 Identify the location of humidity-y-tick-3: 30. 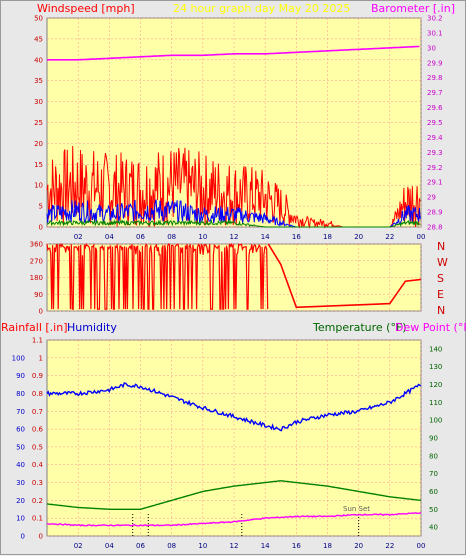
(20, 483).